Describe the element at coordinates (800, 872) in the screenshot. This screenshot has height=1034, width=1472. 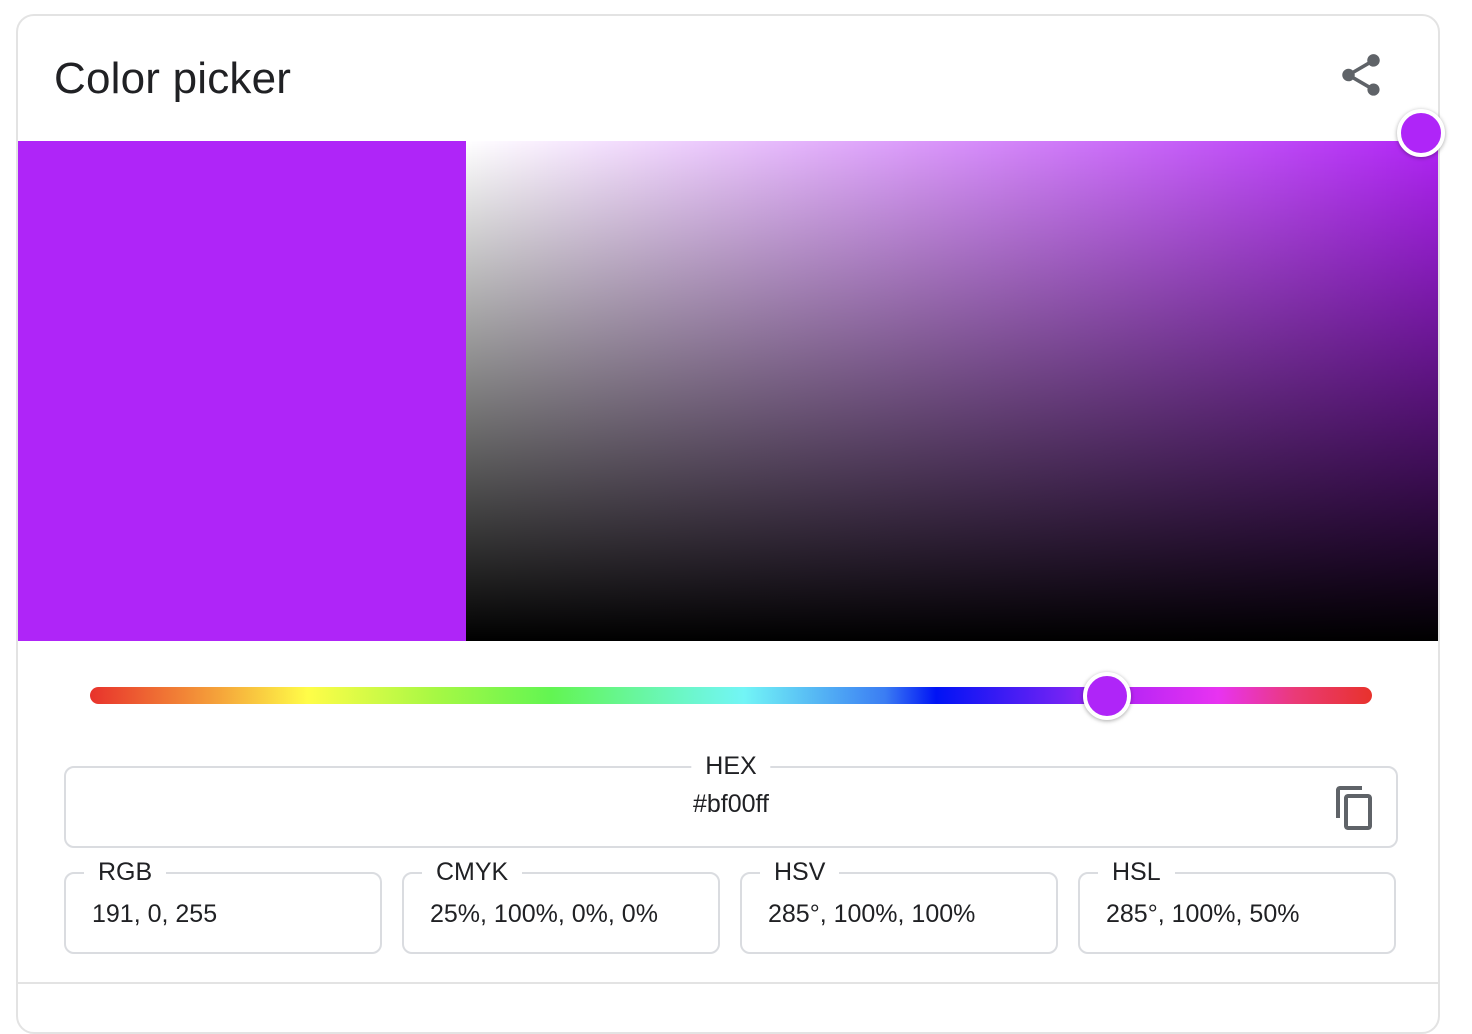
I see `hsv-label: HSV` at that location.